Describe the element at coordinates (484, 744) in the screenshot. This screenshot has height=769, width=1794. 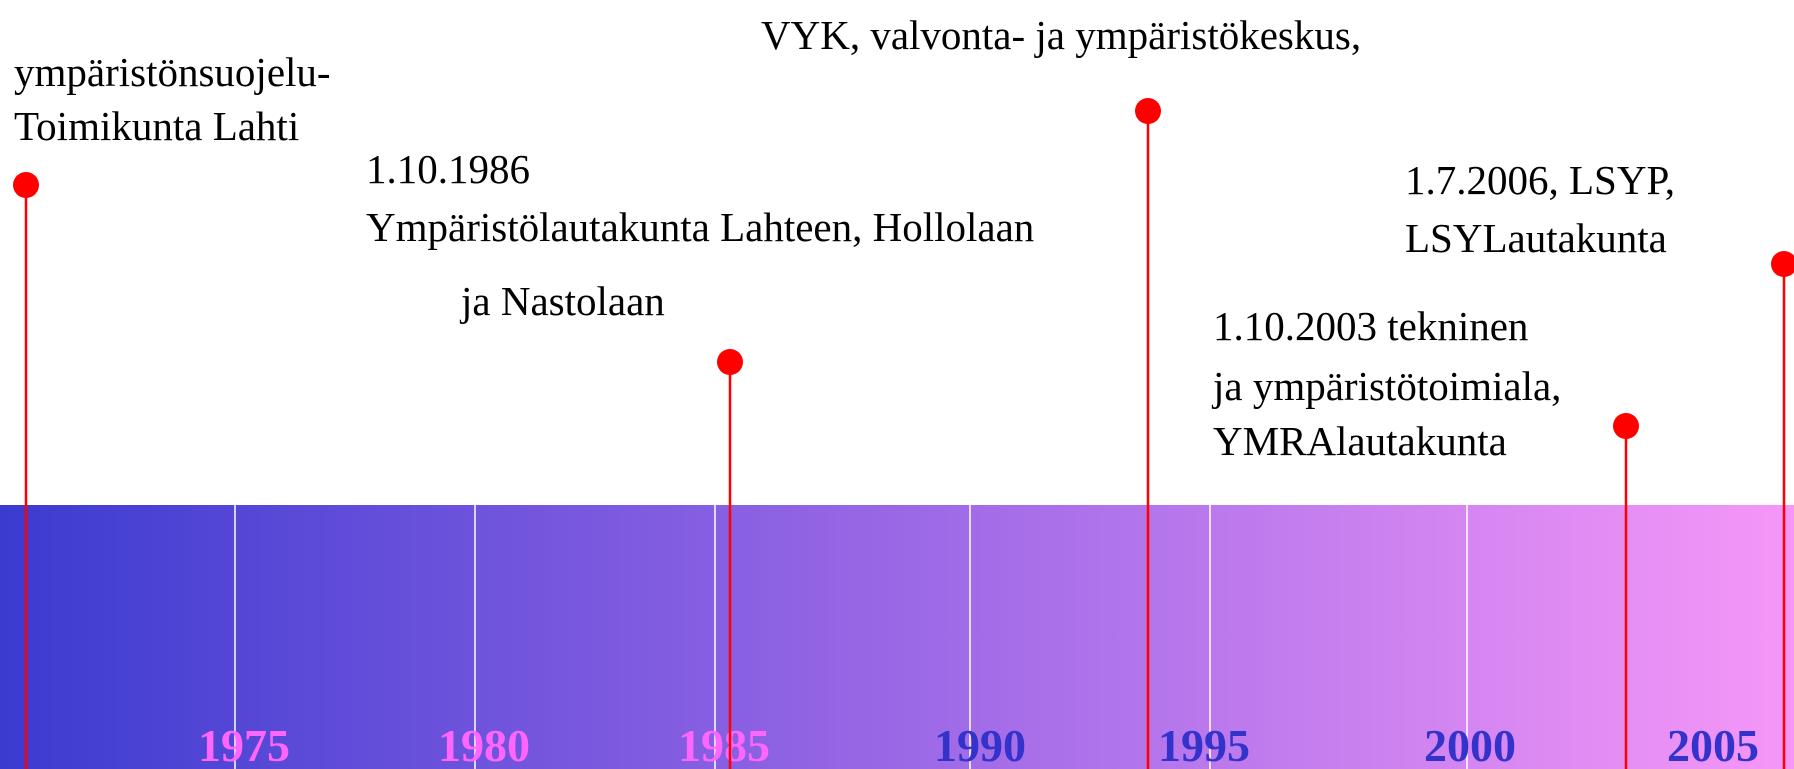
I see `year-label: 1980` at that location.